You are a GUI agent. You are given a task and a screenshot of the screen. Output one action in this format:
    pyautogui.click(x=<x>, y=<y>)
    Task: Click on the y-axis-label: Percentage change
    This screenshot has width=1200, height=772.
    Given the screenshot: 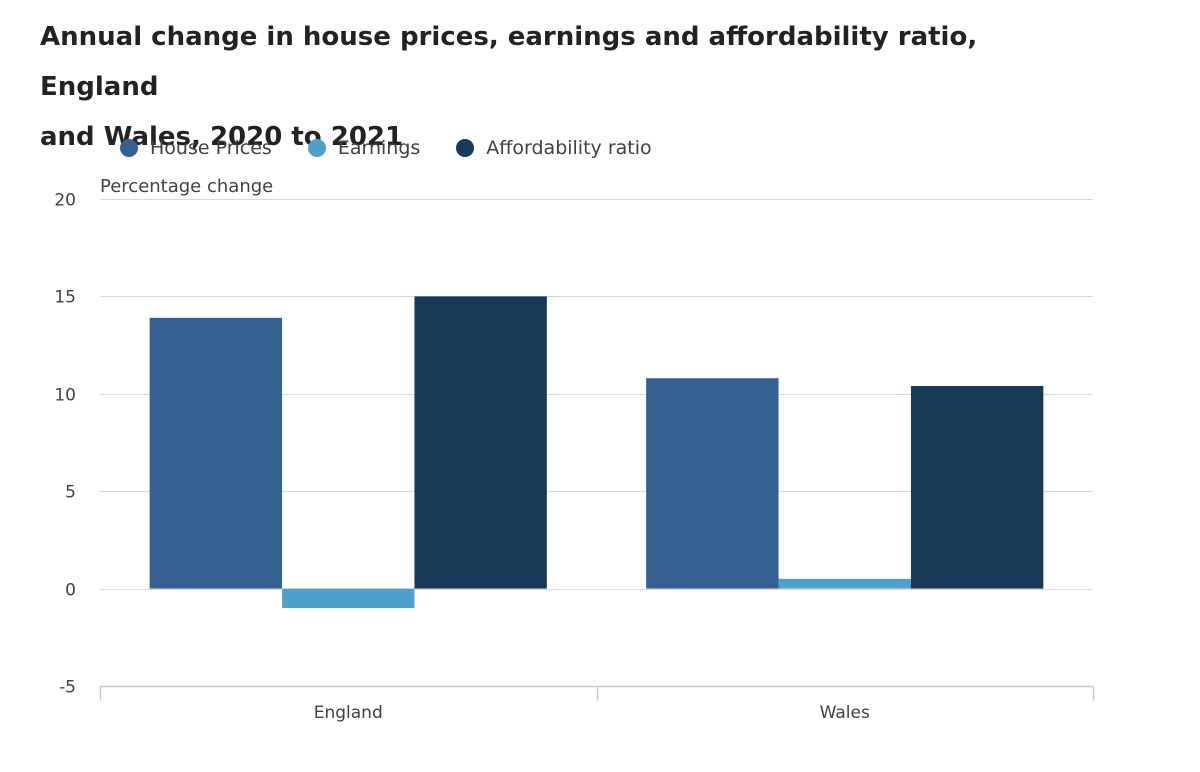 What is the action you would take?
    pyautogui.click(x=187, y=186)
    